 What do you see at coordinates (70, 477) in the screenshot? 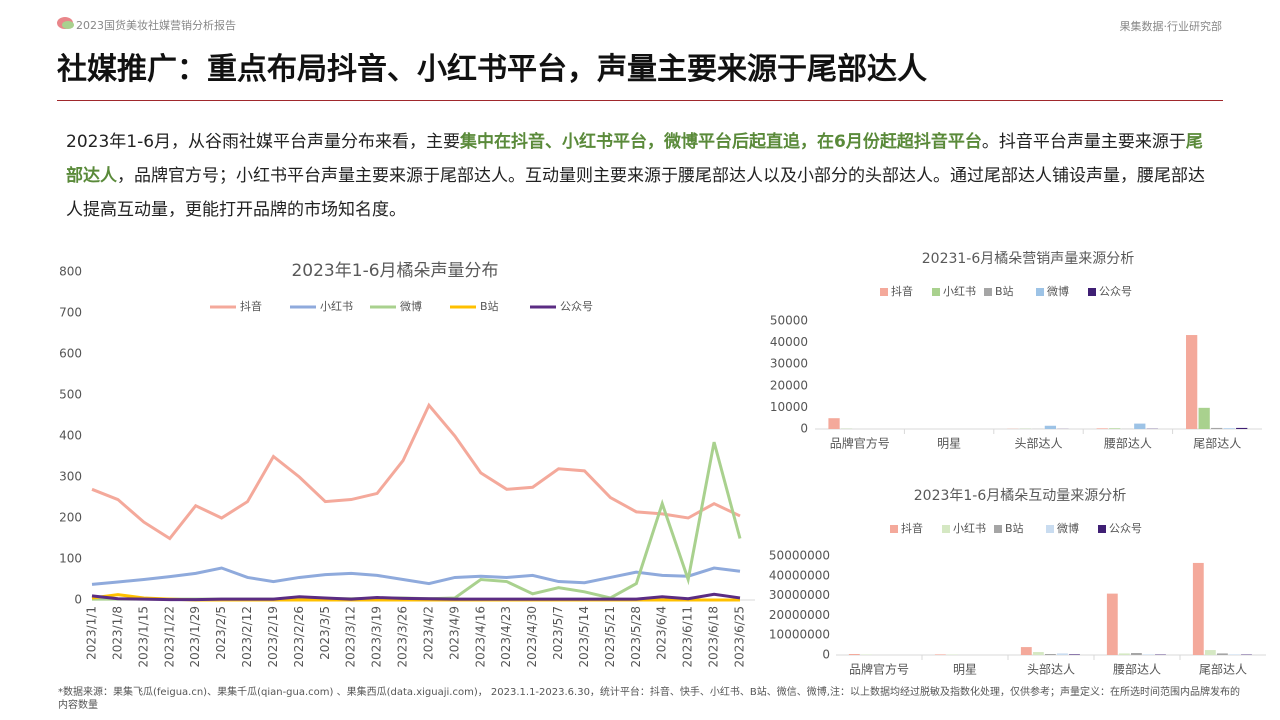
I see `y-tick-label: 300` at bounding box center [70, 477].